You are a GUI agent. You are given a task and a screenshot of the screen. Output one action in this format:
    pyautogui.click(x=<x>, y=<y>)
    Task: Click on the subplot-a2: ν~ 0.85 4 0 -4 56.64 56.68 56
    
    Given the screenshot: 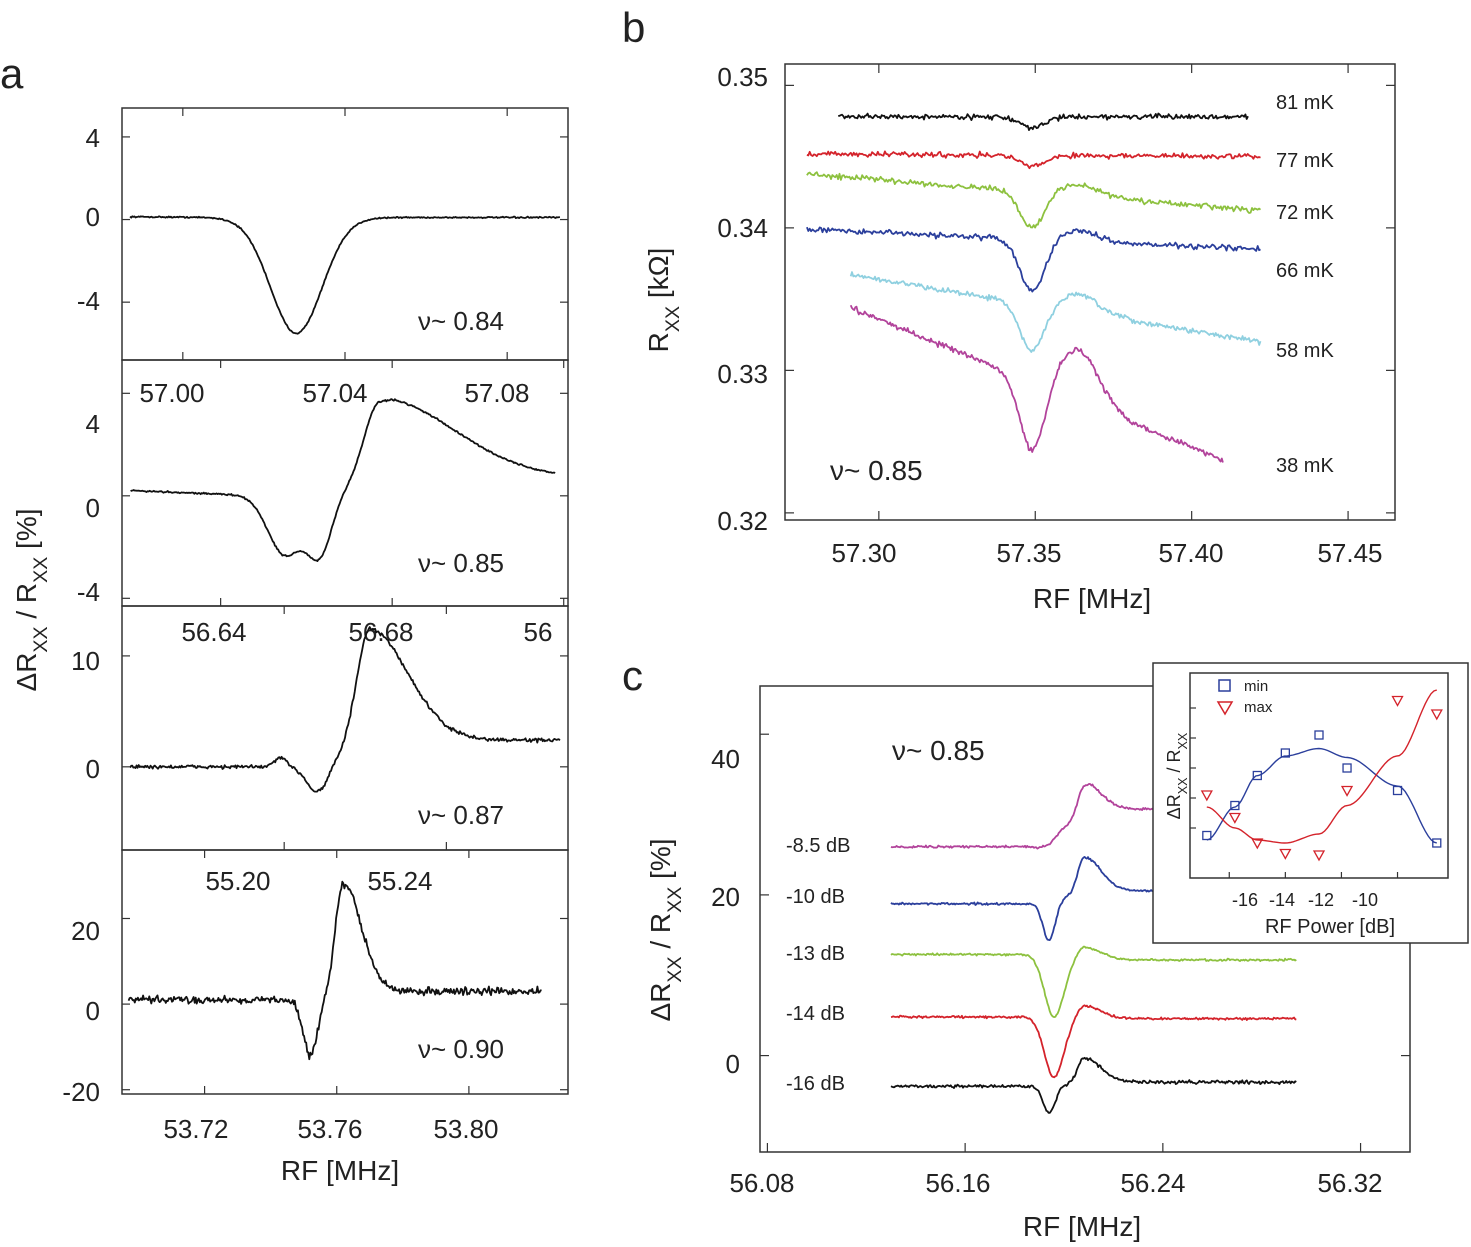 What is the action you would take?
    pyautogui.click(x=323, y=503)
    